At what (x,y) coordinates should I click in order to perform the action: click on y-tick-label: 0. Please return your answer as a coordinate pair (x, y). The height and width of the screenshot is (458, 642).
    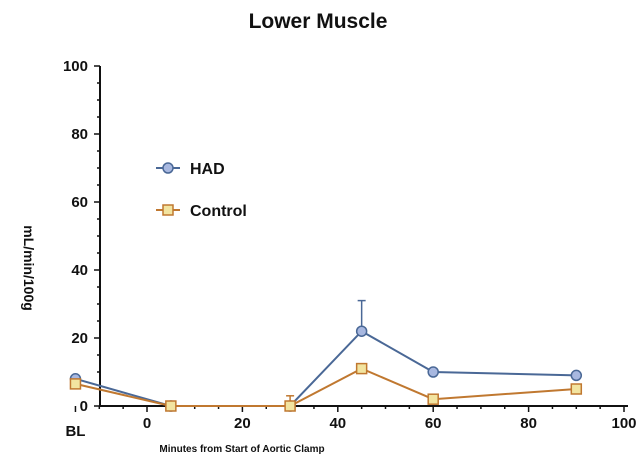
    Looking at the image, I should click on (84, 406).